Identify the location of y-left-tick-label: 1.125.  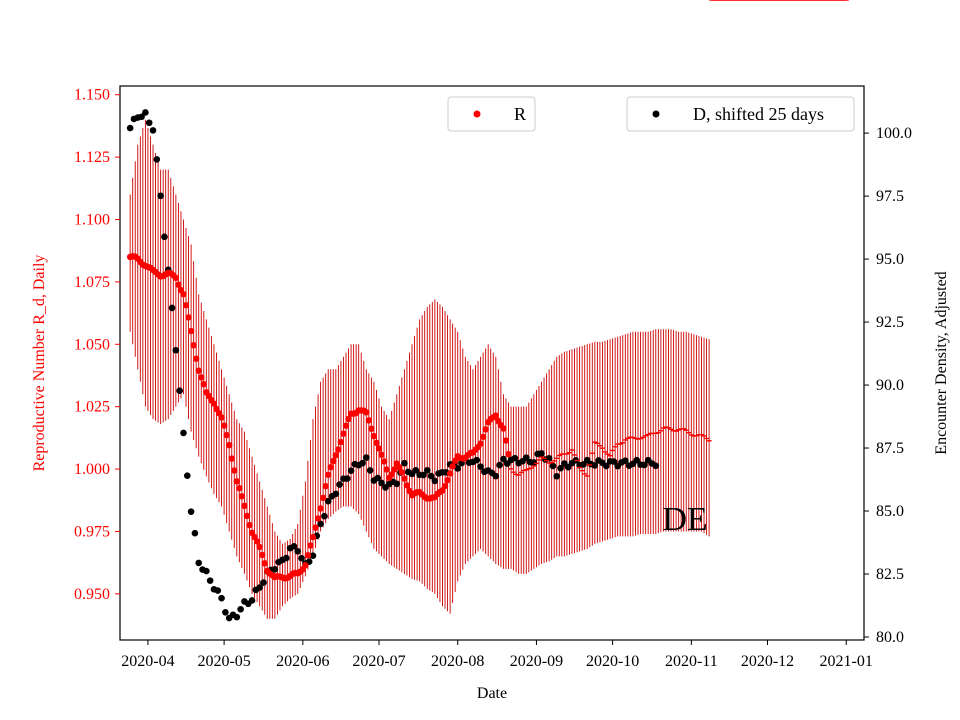
(92, 157).